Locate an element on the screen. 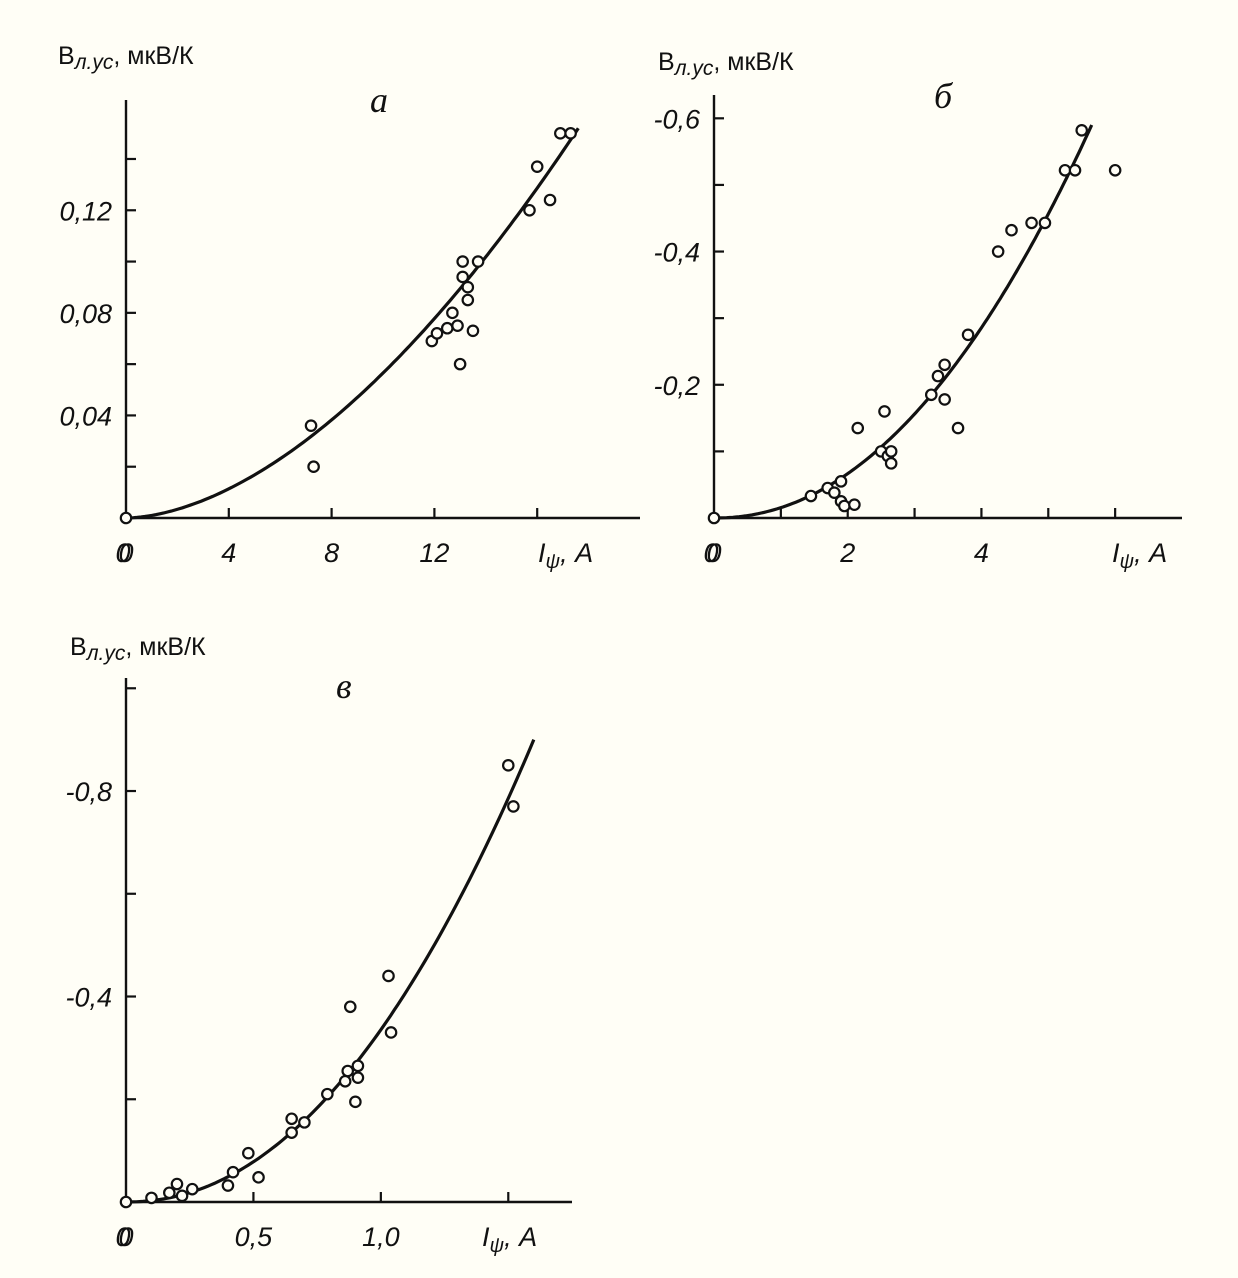 This screenshot has height=1278, width=1238. y-tick-label: -0,8 is located at coordinates (88, 792).